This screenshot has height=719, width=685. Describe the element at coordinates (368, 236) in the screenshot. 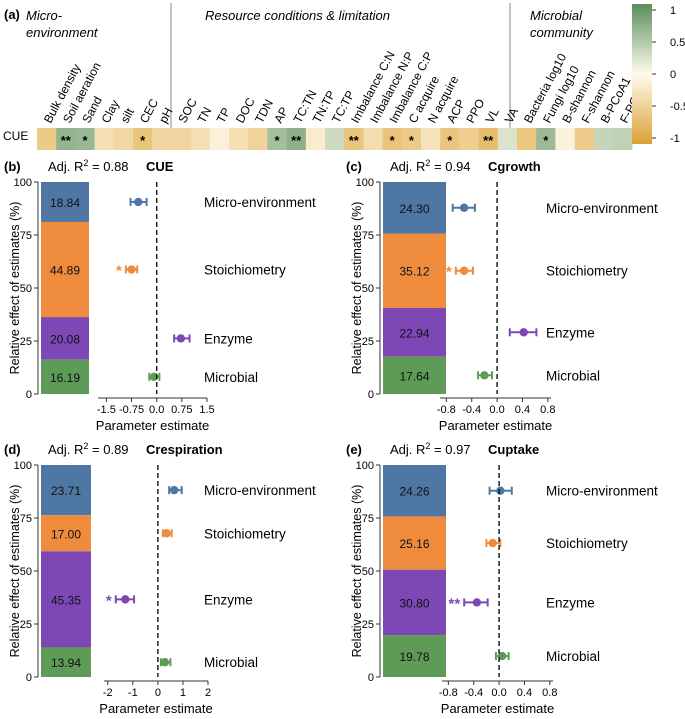

I see `y-tick-label: 75` at that location.